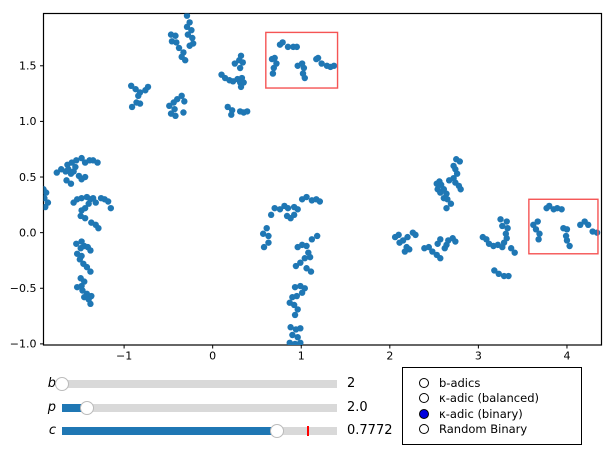 This screenshot has height=461, width=614. What do you see at coordinates (492, 383) in the screenshot?
I see `legend-item-b-adics: b-adics` at bounding box center [492, 383].